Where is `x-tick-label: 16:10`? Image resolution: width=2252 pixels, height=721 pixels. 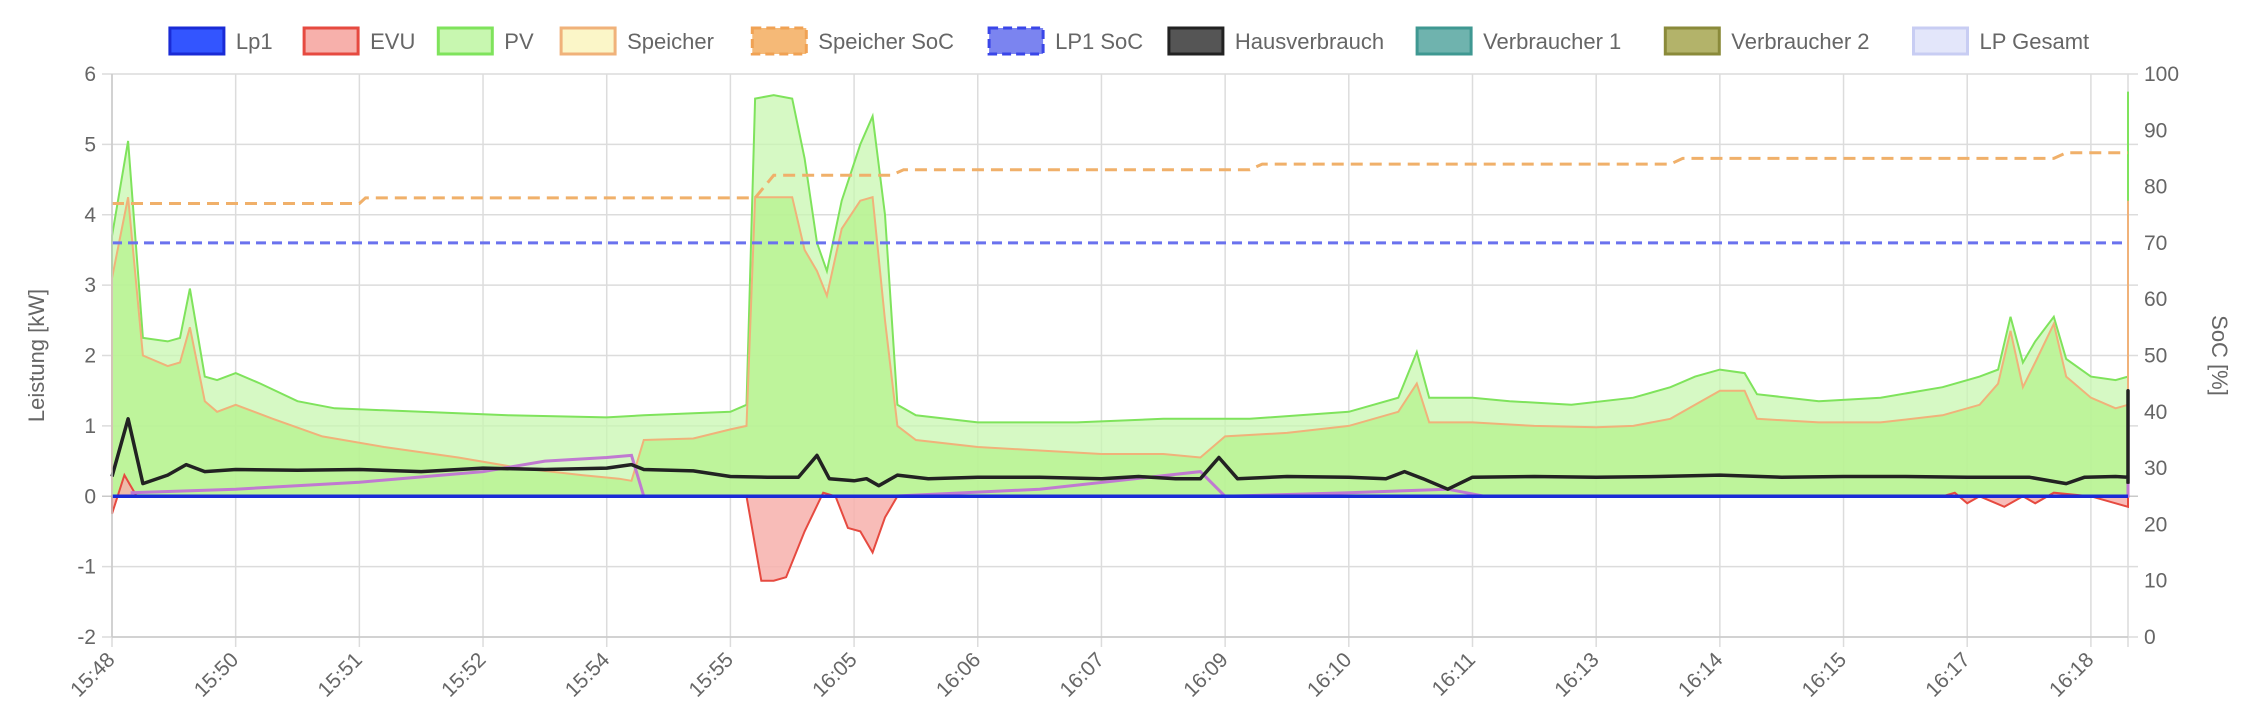 x-tick-label: 16:10 is located at coordinates (1329, 674).